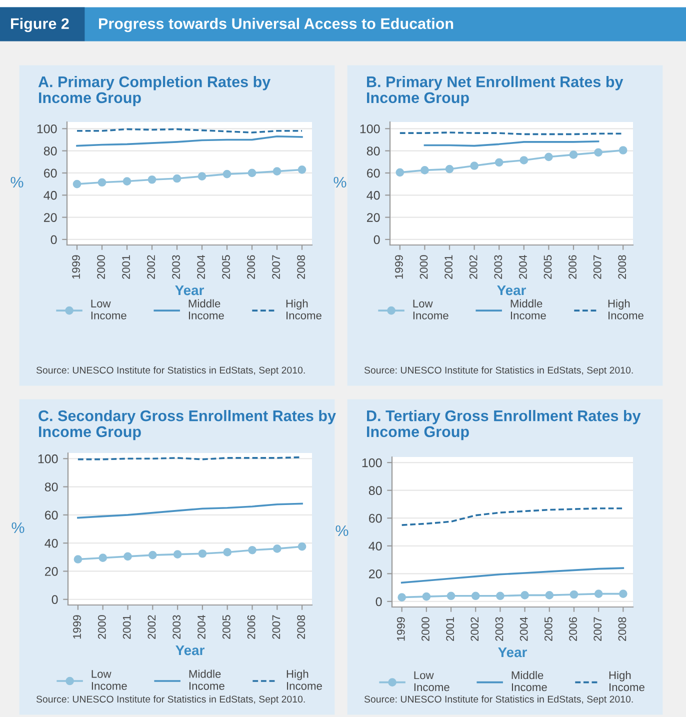 This screenshot has height=717, width=686. What do you see at coordinates (154, 91) in the screenshot?
I see `chart-title: A. Primary Completion Rates by Income Group` at bounding box center [154, 91].